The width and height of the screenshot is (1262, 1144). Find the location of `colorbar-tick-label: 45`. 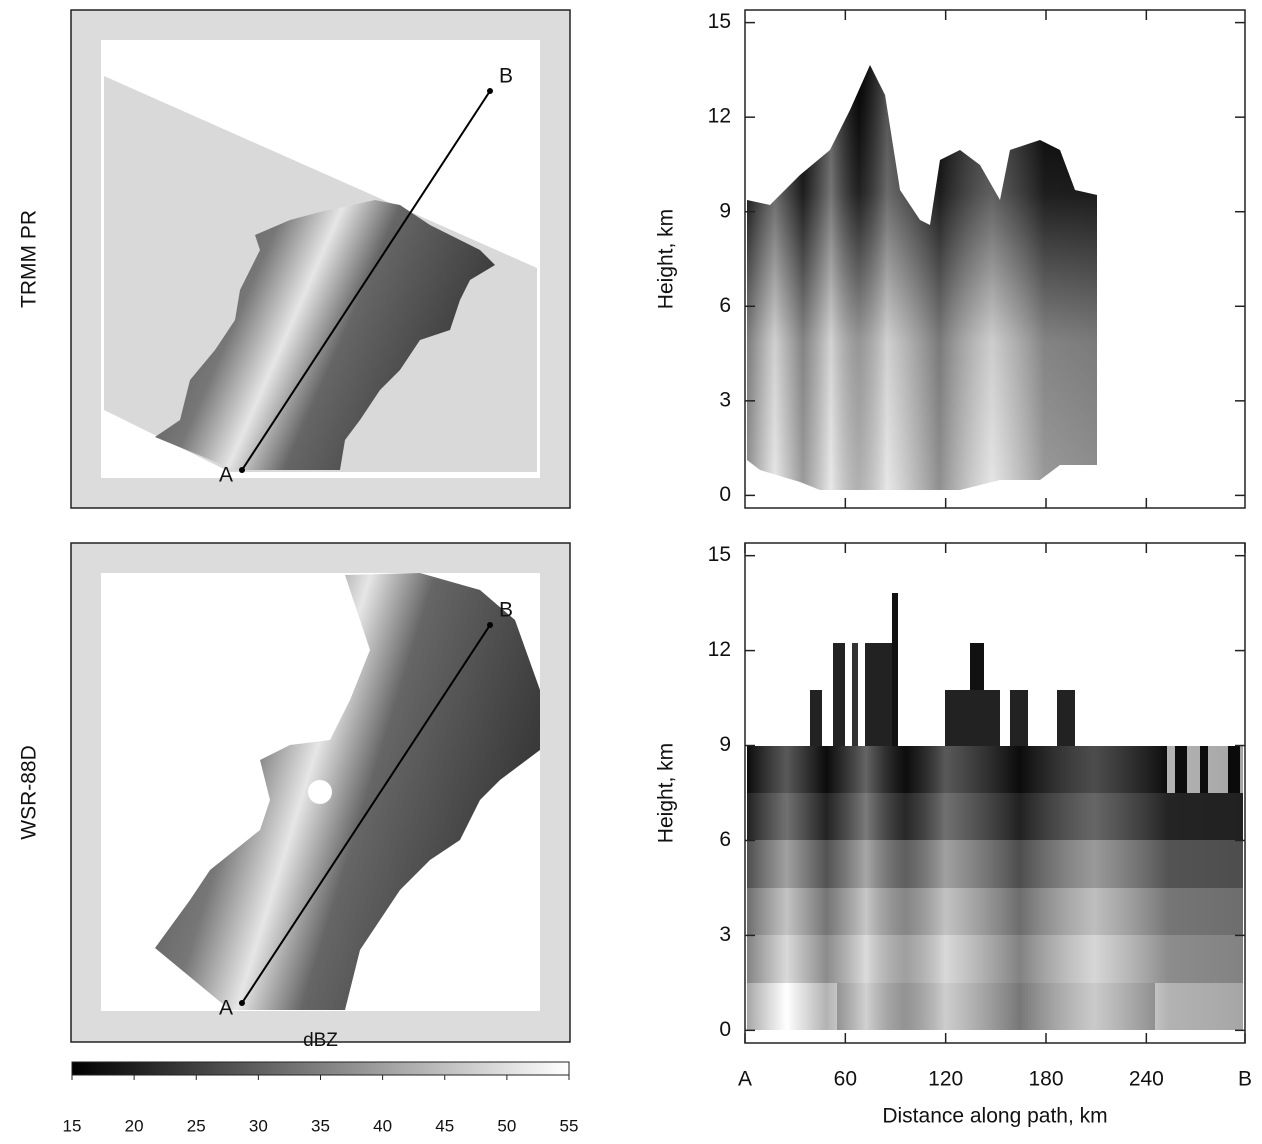

colorbar-tick-label: 45 is located at coordinates (444, 1125).